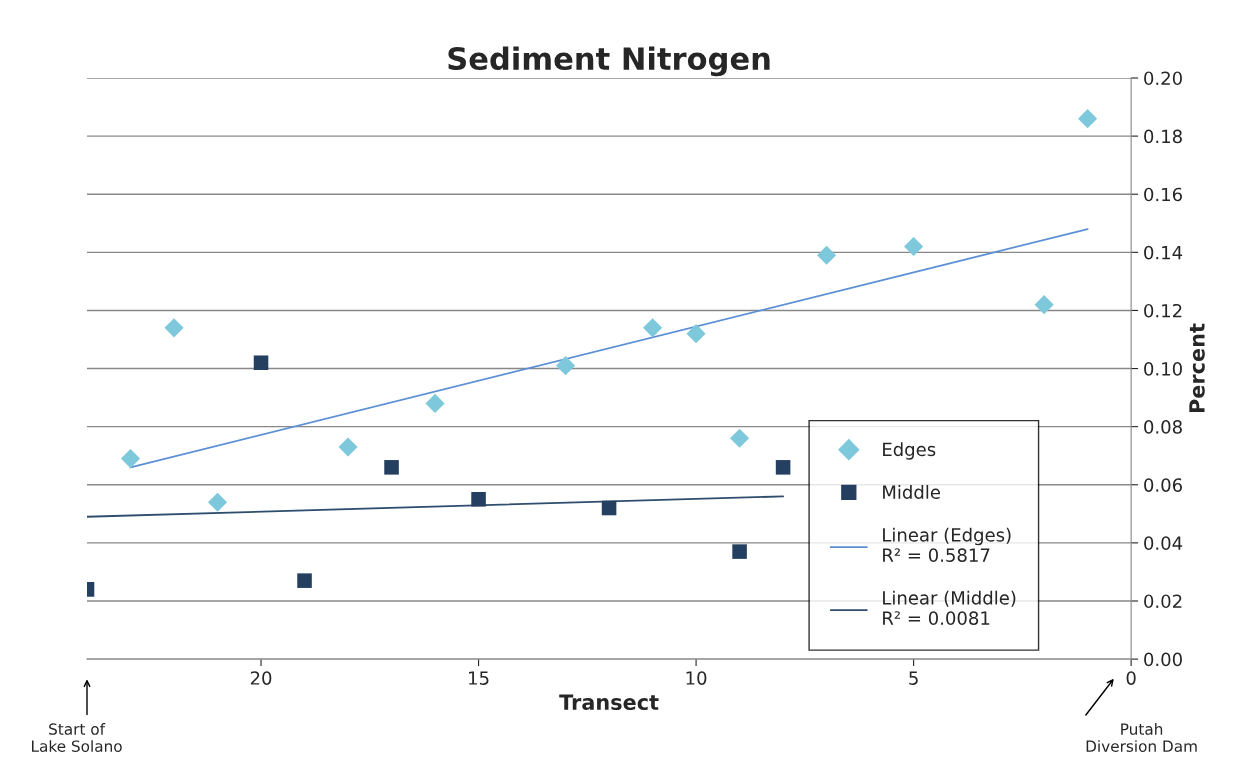 The width and height of the screenshot is (1243, 780). Describe the element at coordinates (1163, 427) in the screenshot. I see `y-tick-label: 0.08` at that location.